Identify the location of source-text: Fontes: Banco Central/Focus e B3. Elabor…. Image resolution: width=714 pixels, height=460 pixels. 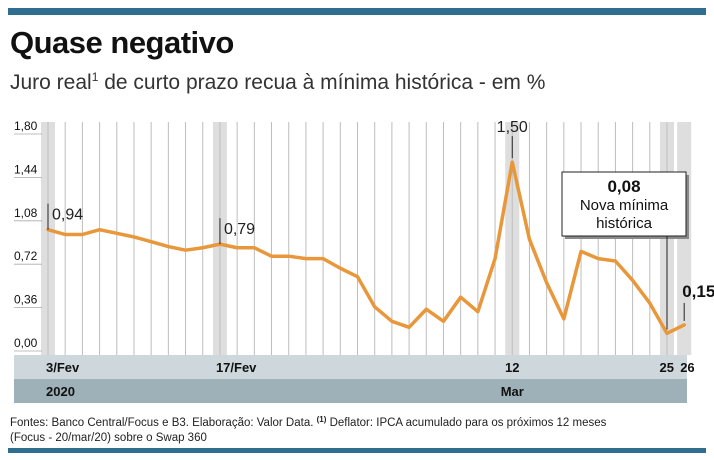
(162, 423).